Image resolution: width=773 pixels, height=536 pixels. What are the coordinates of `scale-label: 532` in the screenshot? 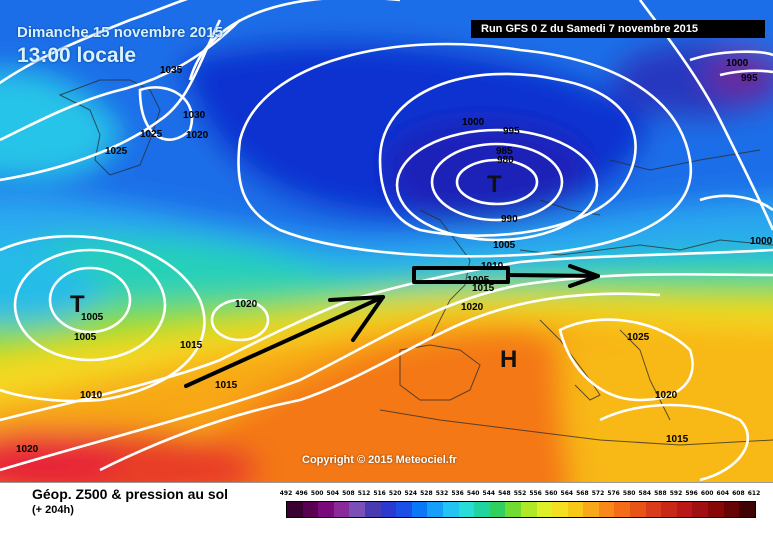 It's located at (442, 493).